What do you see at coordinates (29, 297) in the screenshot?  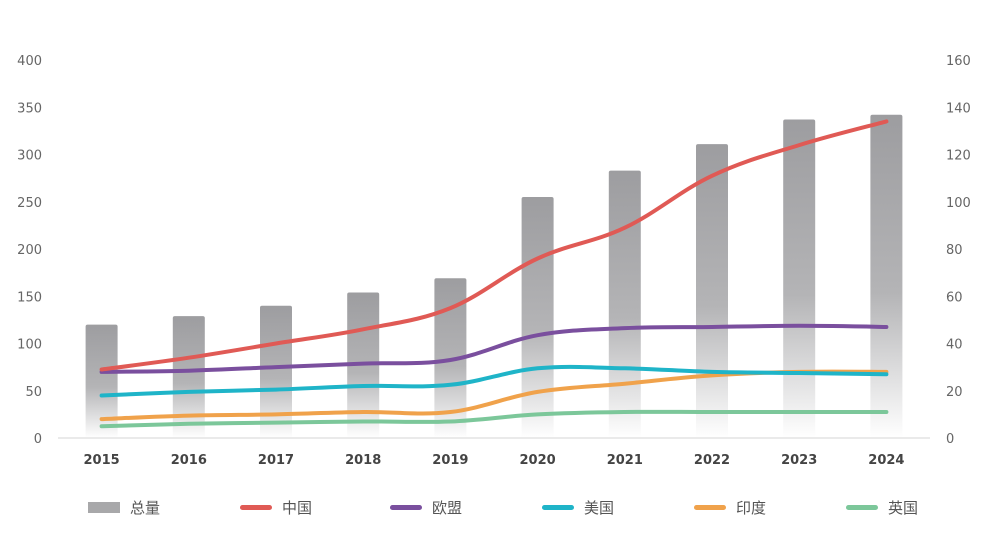 I see `left-tick-label: 150` at bounding box center [29, 297].